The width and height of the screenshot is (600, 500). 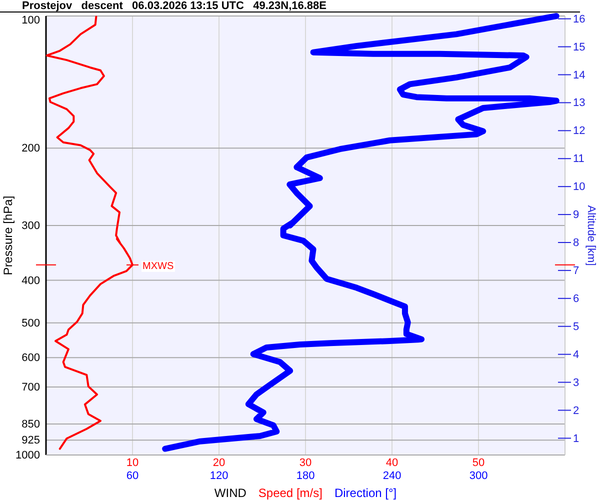 I want to click on y-tick-label: 100, so click(x=31, y=20).